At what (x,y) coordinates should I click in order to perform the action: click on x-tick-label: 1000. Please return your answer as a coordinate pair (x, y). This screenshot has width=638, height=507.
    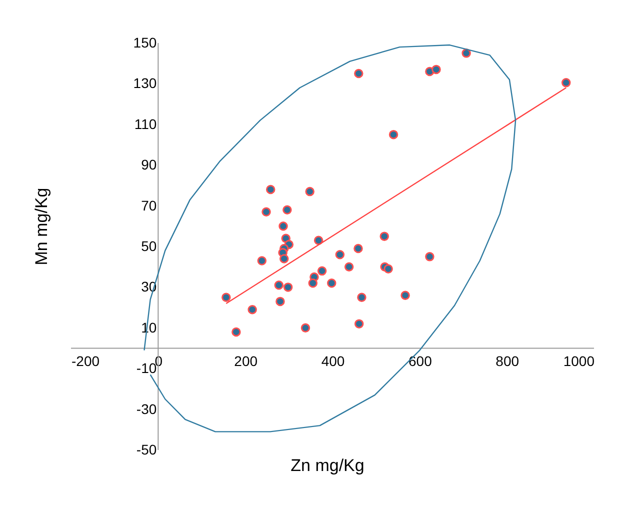
    Looking at the image, I should click on (579, 360).